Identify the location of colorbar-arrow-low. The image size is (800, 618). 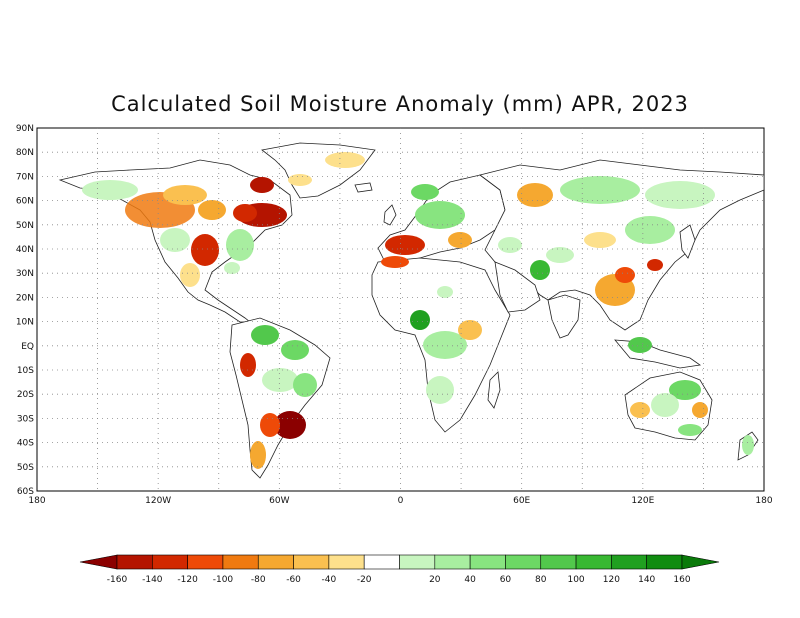
(98, 562).